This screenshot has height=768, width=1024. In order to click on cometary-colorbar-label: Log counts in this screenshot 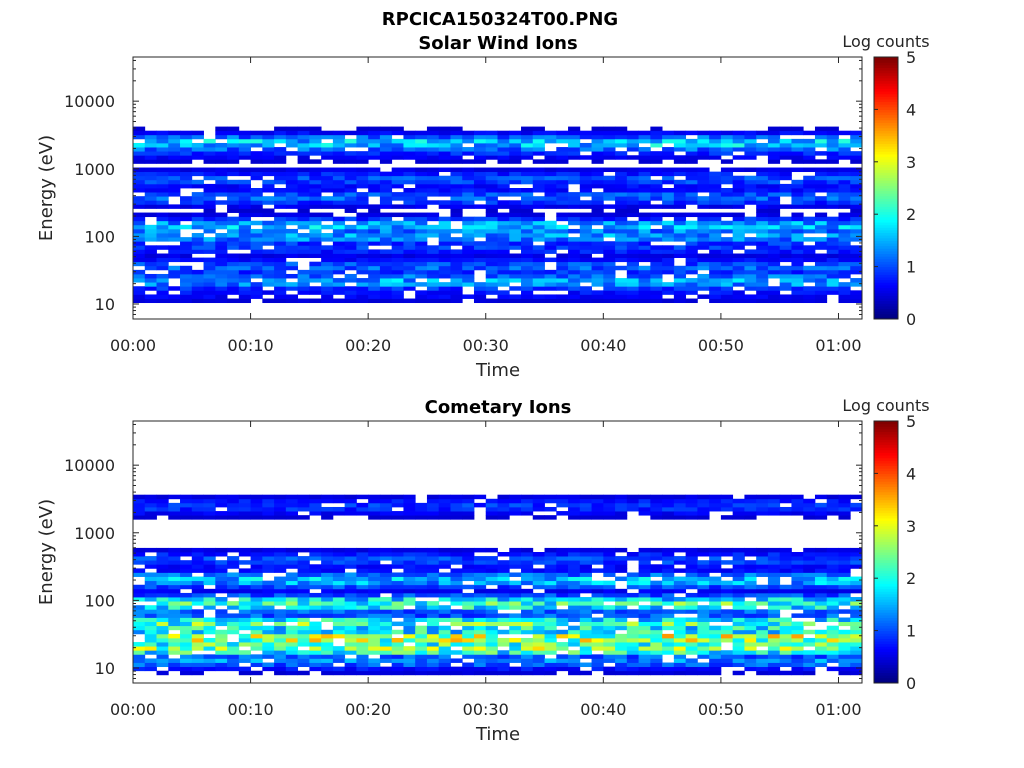, I will do `click(885, 405)`.